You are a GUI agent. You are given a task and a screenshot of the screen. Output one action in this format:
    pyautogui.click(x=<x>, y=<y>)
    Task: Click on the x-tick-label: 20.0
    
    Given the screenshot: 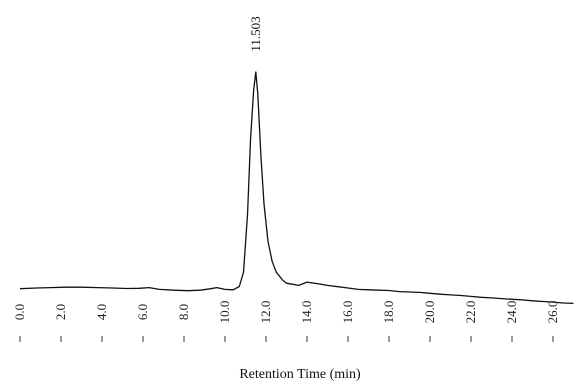 What is the action you would take?
    pyautogui.click(x=429, y=312)
    